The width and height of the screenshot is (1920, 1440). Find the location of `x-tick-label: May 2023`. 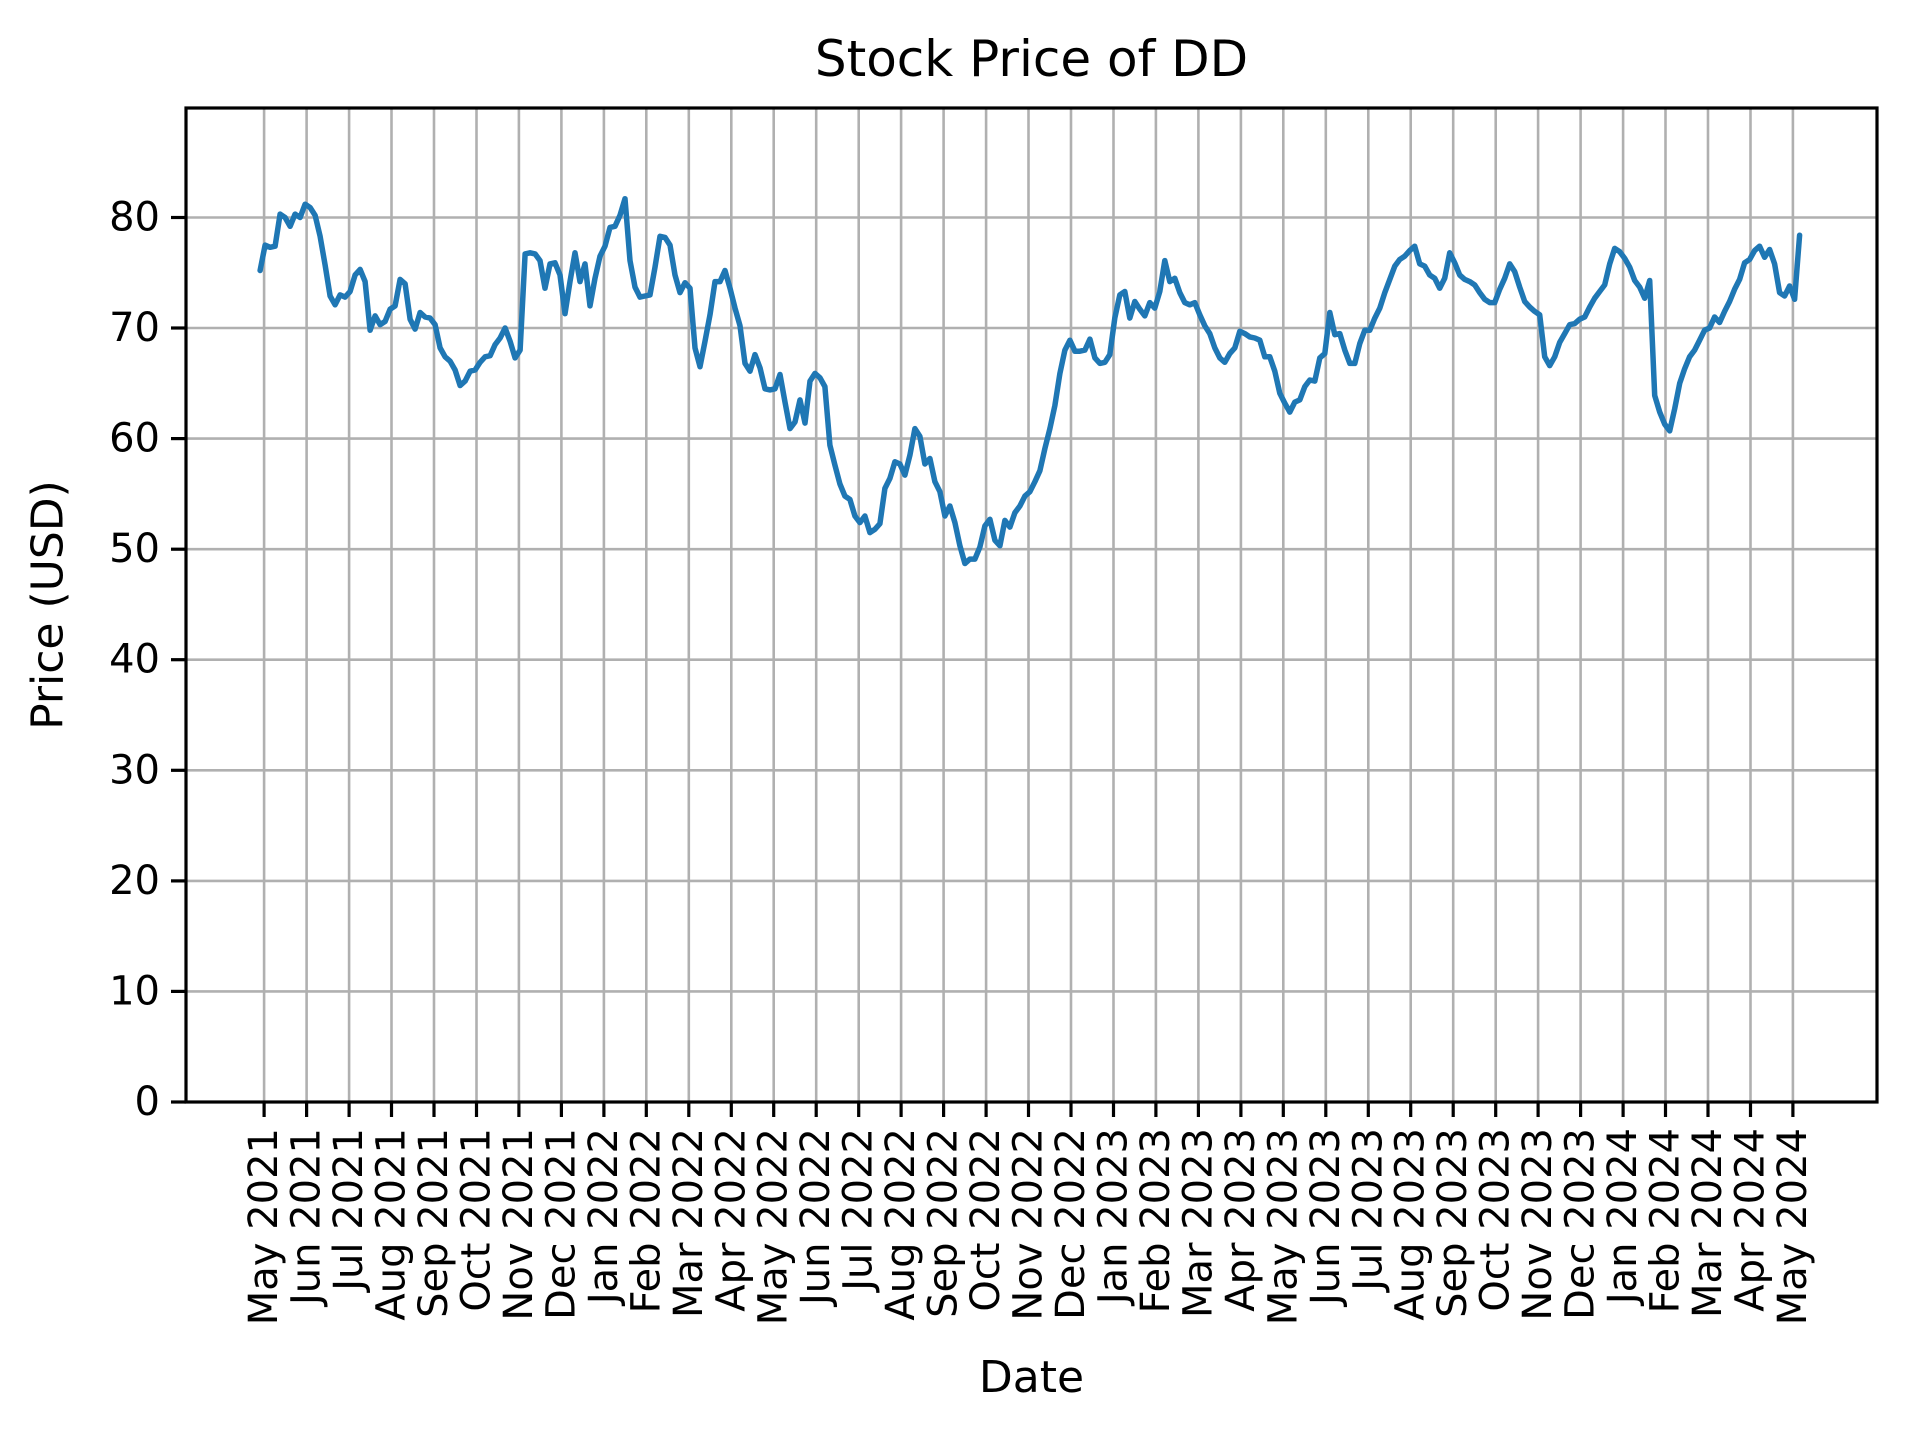

x-tick-label: May 2023 is located at coordinates (1283, 1226).